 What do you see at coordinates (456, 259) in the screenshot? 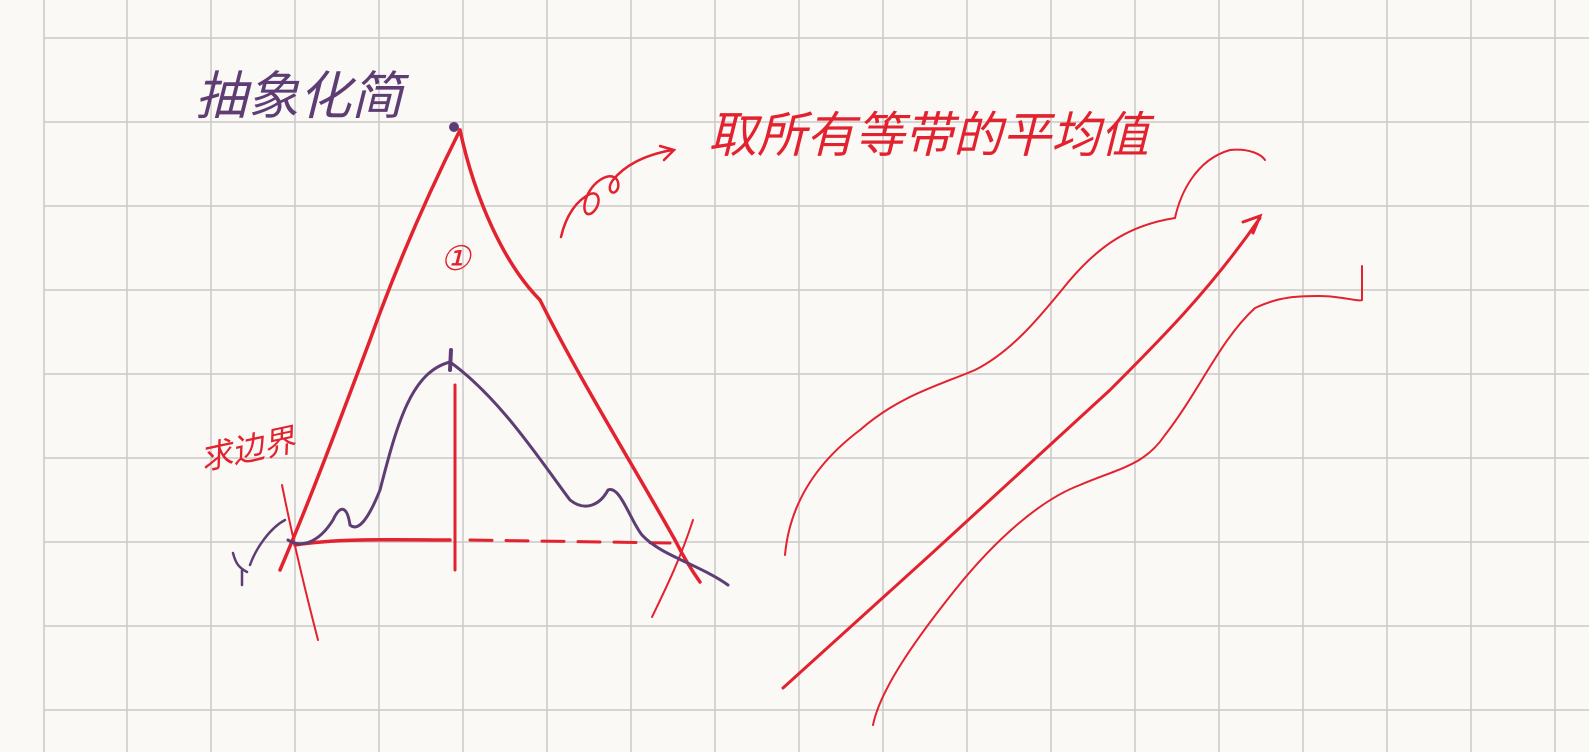
I see `region-label-handwritten: ①` at bounding box center [456, 259].